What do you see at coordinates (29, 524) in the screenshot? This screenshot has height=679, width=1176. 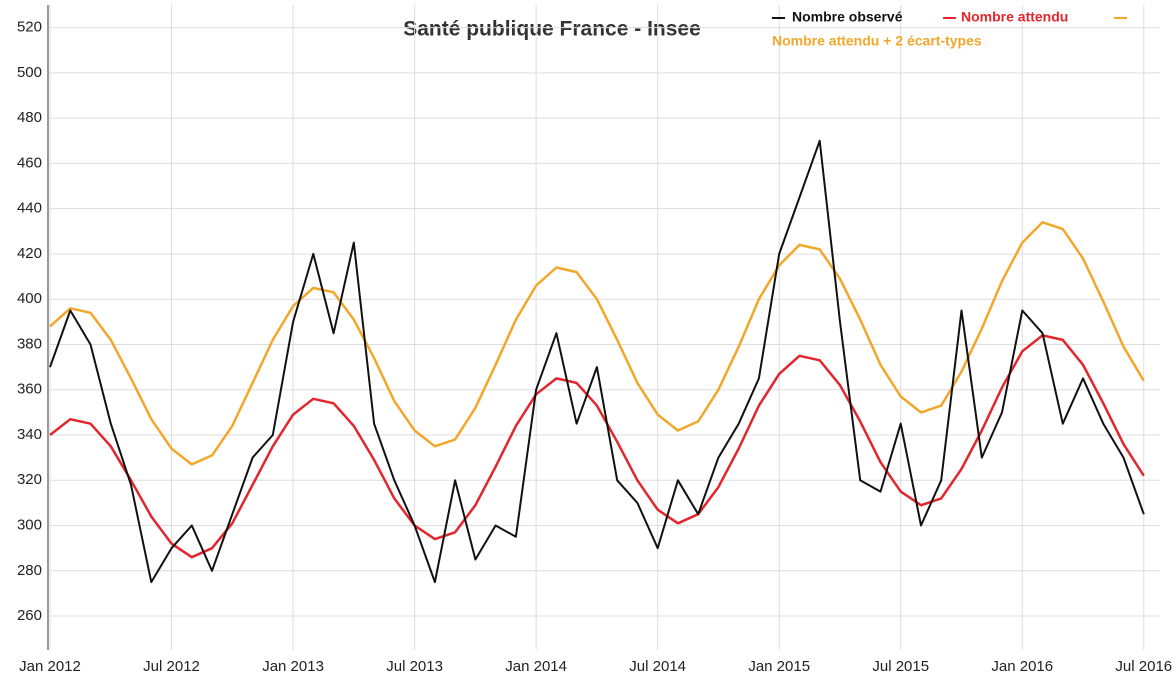 I see `y-tick-label: 300` at bounding box center [29, 524].